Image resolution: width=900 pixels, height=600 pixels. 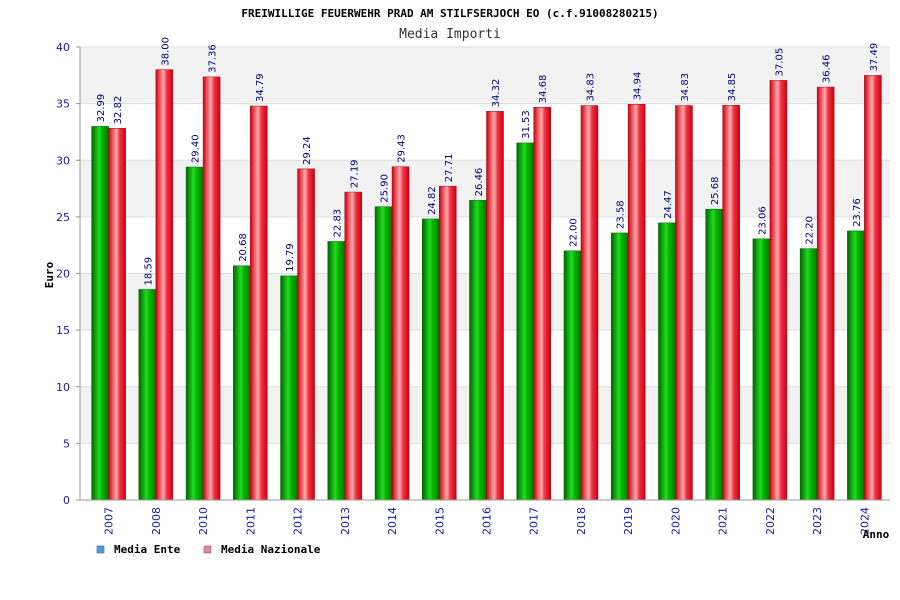 I want to click on x-tick-label: 2011, so click(x=250, y=521).